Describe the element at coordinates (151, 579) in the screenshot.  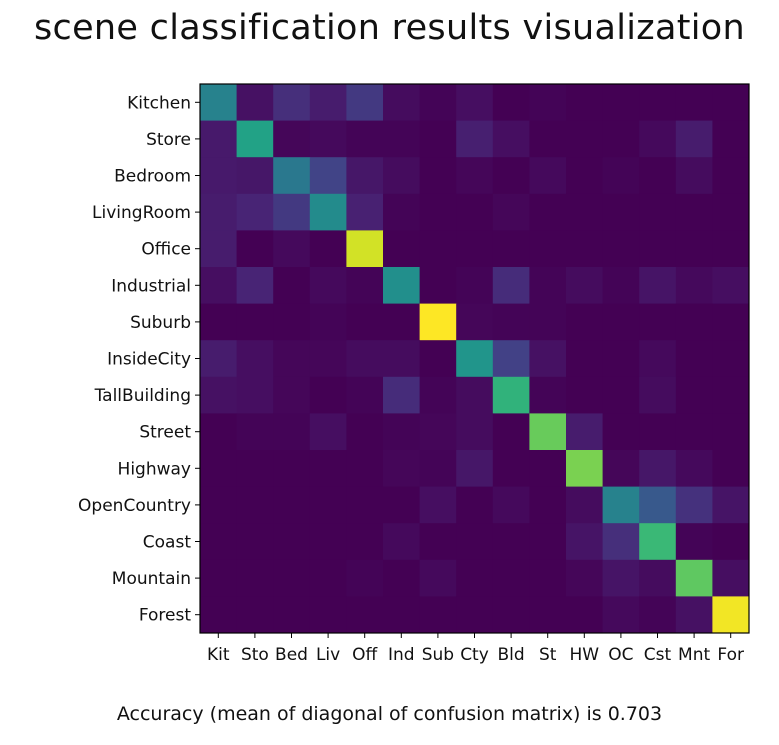
I see `row-label: Mountain` at that location.